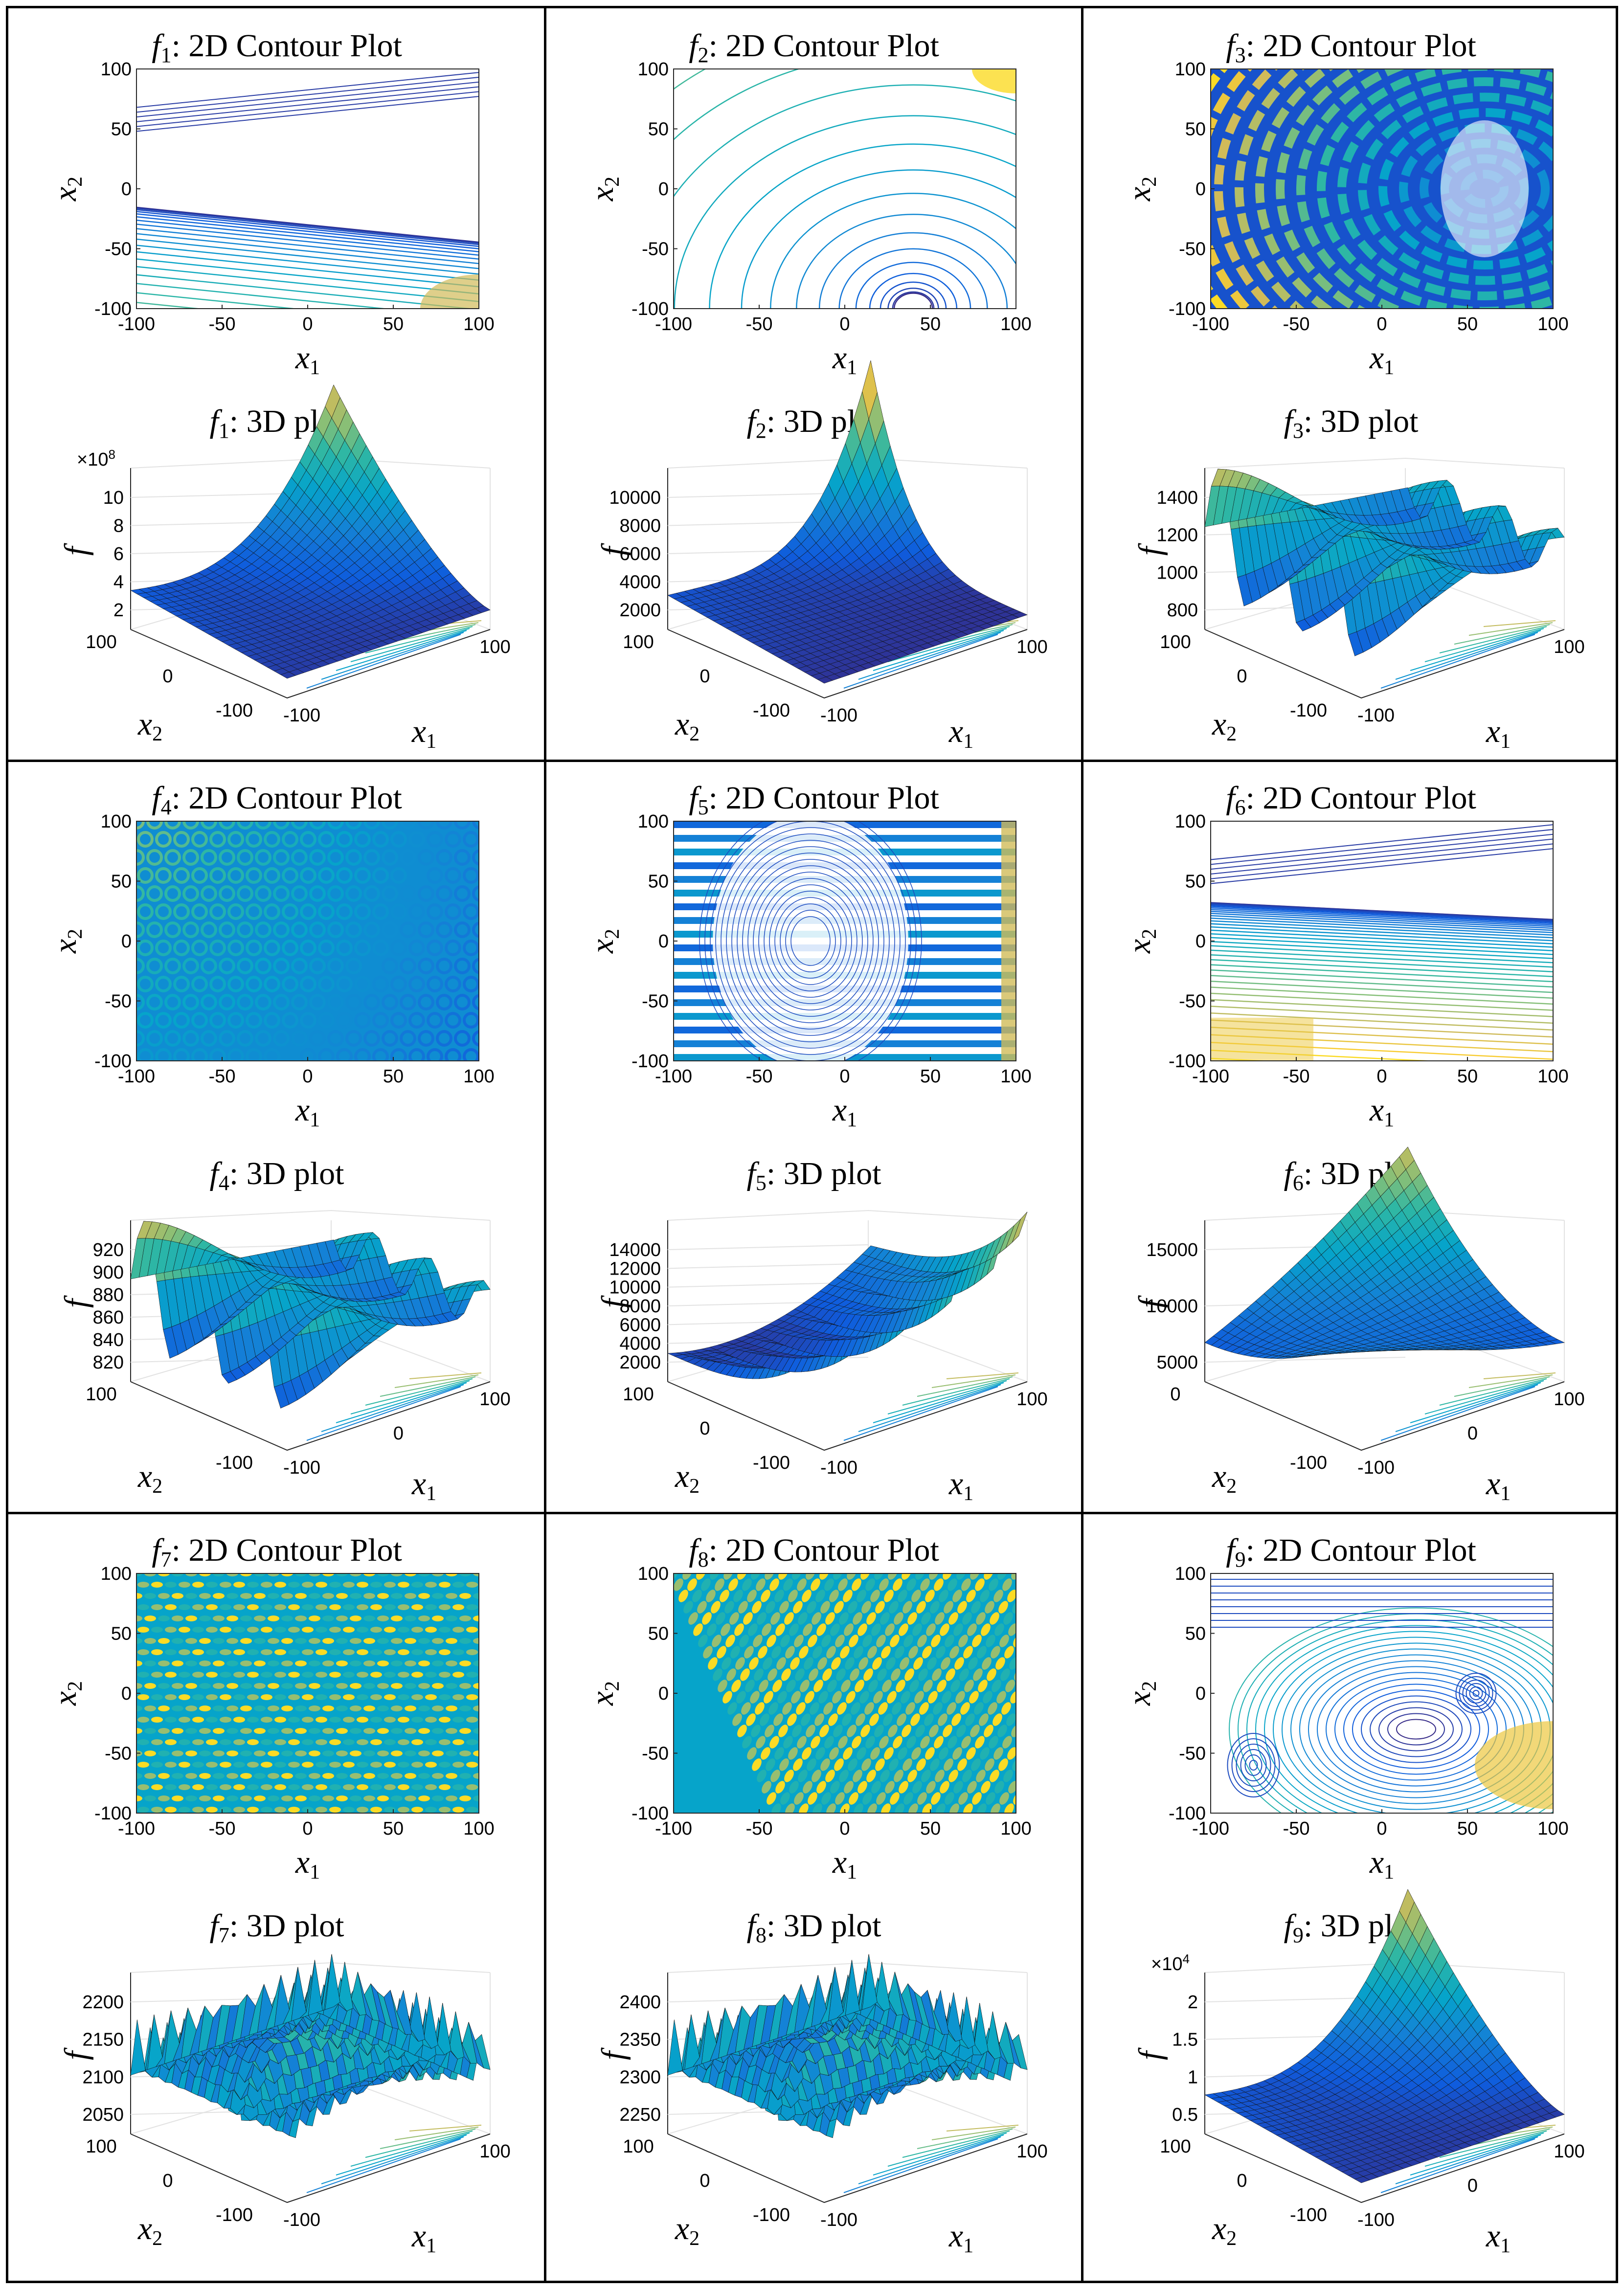  Describe the element at coordinates (1195, 129) in the screenshot. I see `y-tick-label: 50` at that location.